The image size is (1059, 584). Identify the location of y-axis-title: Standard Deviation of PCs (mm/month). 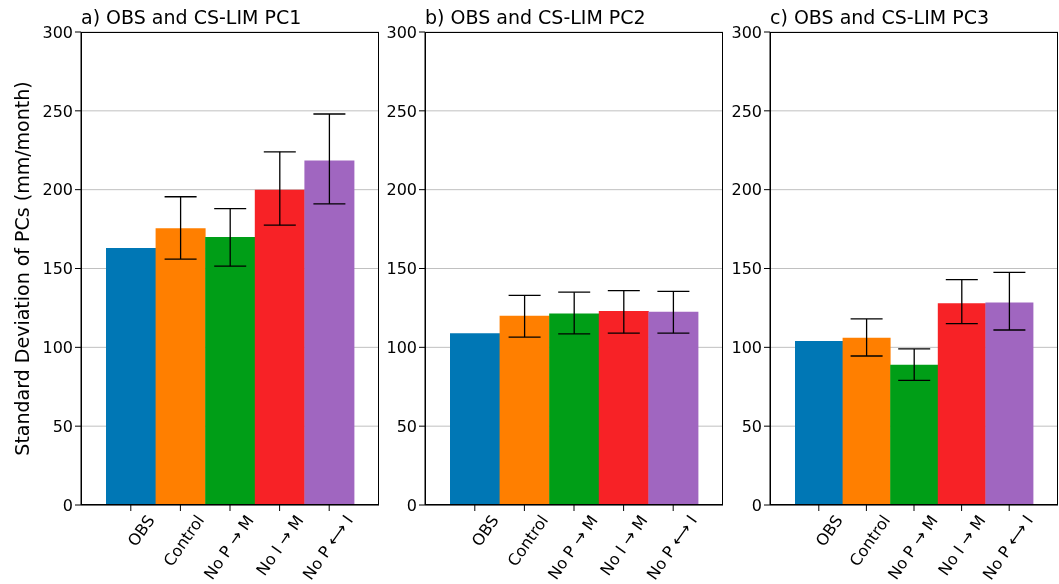
(22, 268).